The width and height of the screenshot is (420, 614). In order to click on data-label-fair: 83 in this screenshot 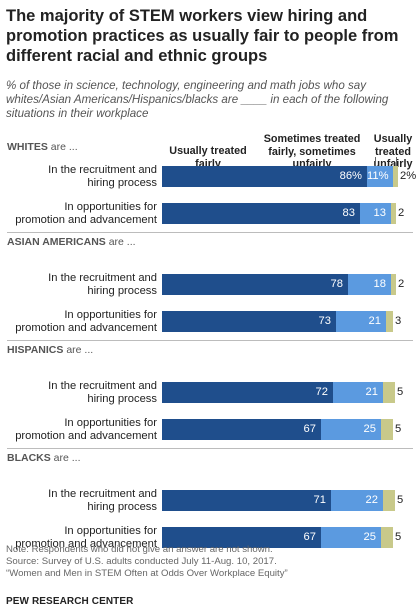, I will do `click(348, 213)`.